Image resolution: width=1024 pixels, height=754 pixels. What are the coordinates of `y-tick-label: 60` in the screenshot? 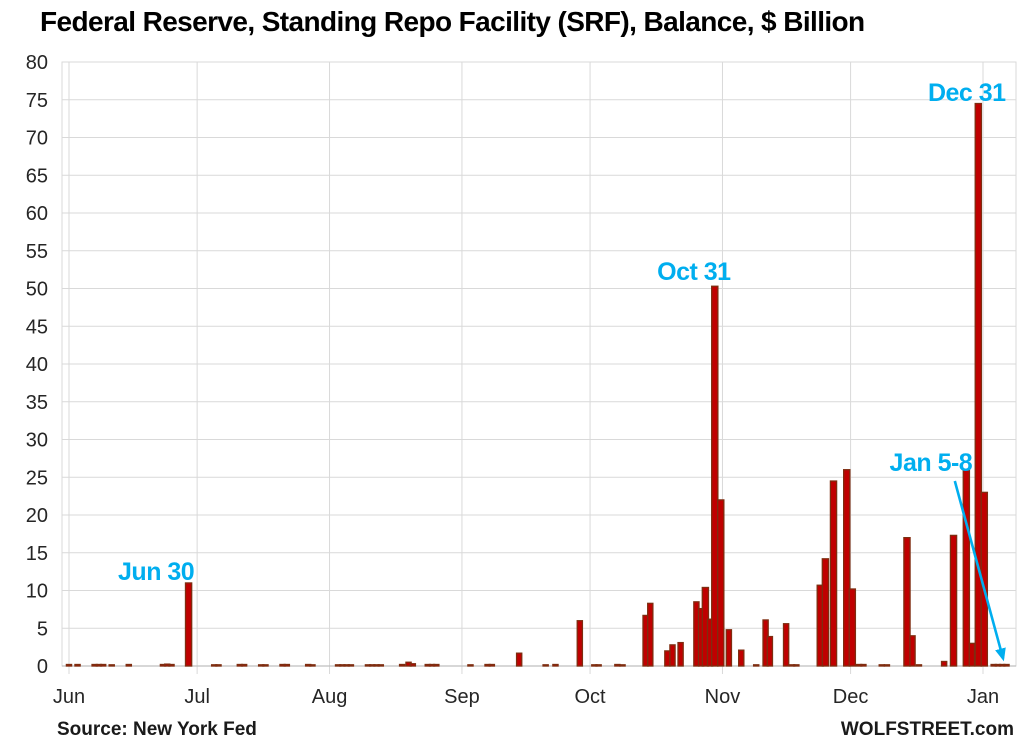 It's located at (37, 214).